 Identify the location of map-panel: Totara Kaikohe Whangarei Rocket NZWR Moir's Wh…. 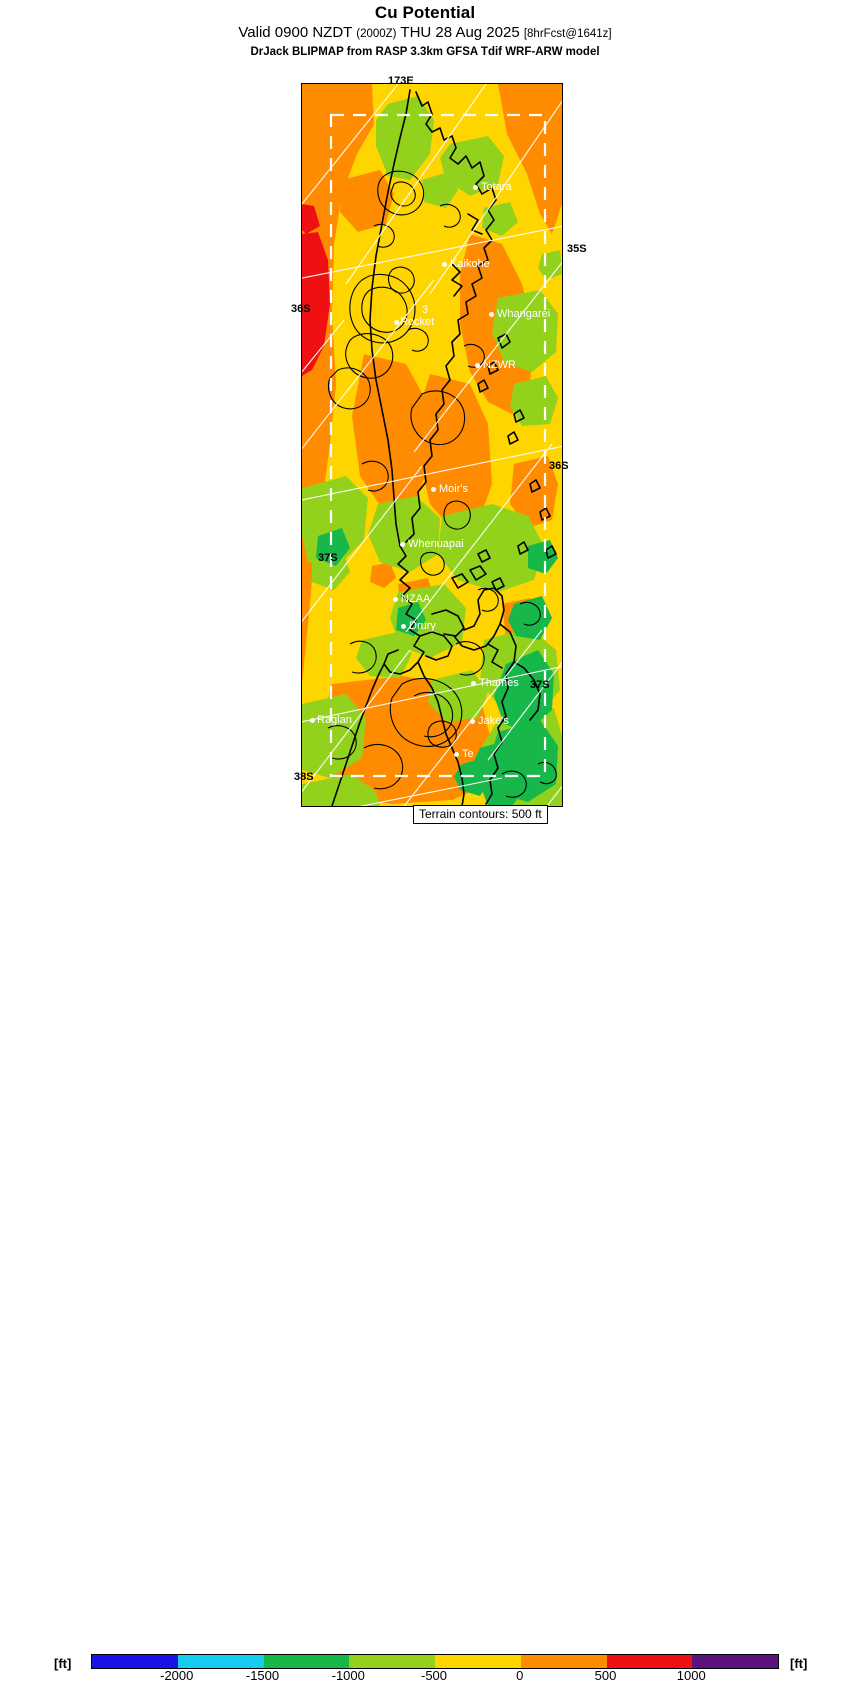
(432, 445).